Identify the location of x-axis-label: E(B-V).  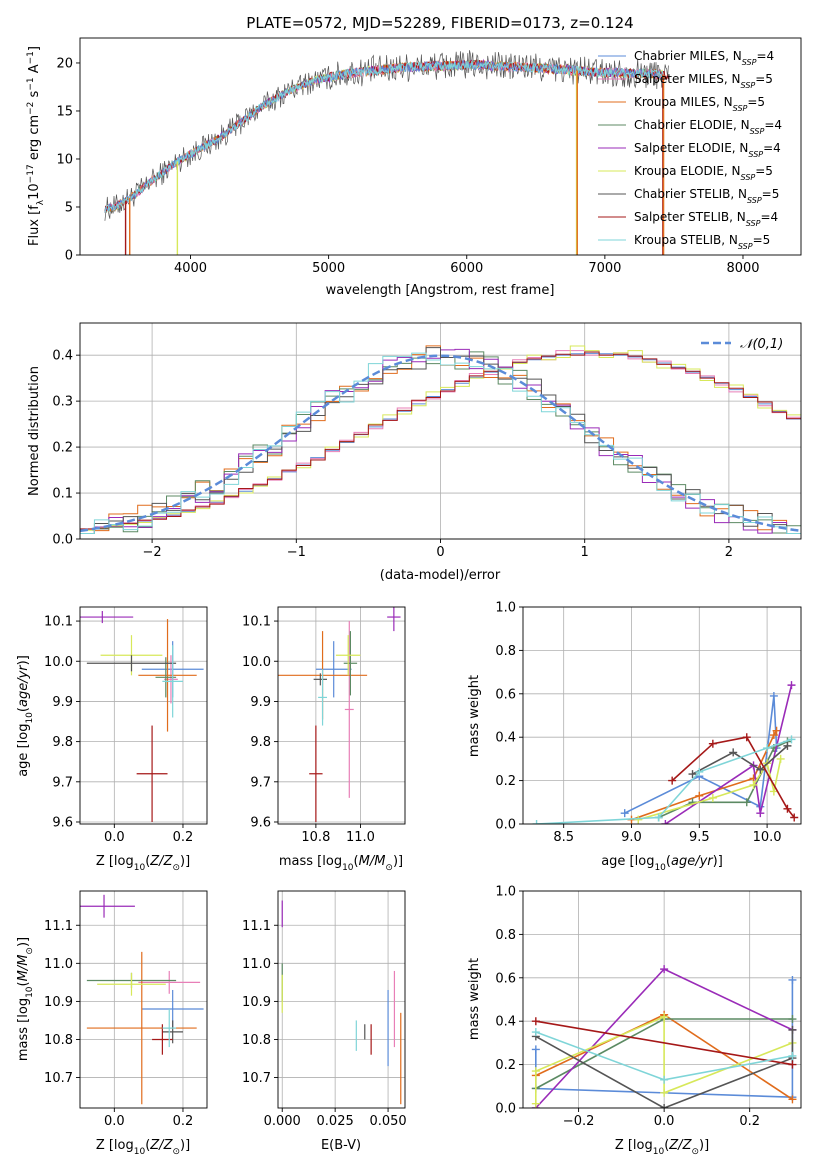
(341, 1145).